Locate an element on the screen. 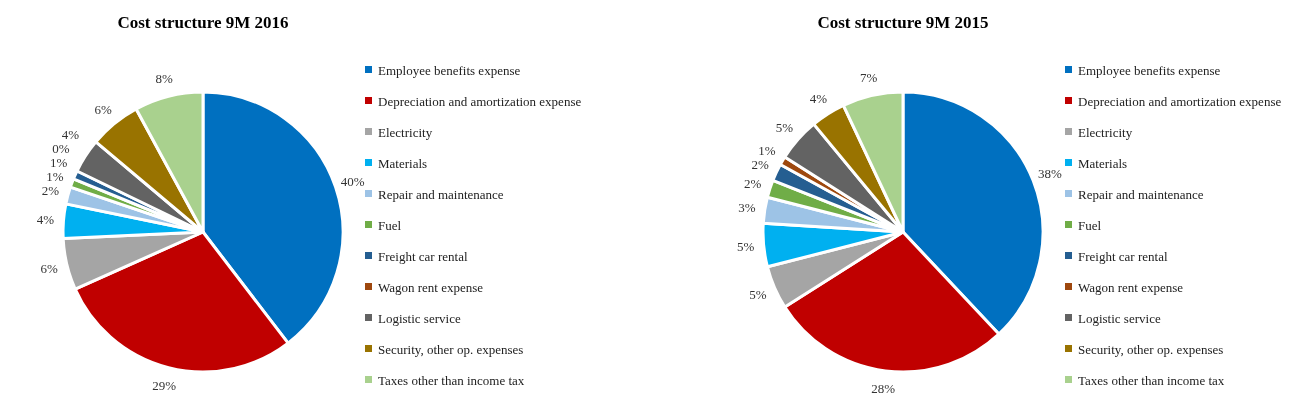 This screenshot has height=410, width=1315. data-label: 40% is located at coordinates (352, 181).